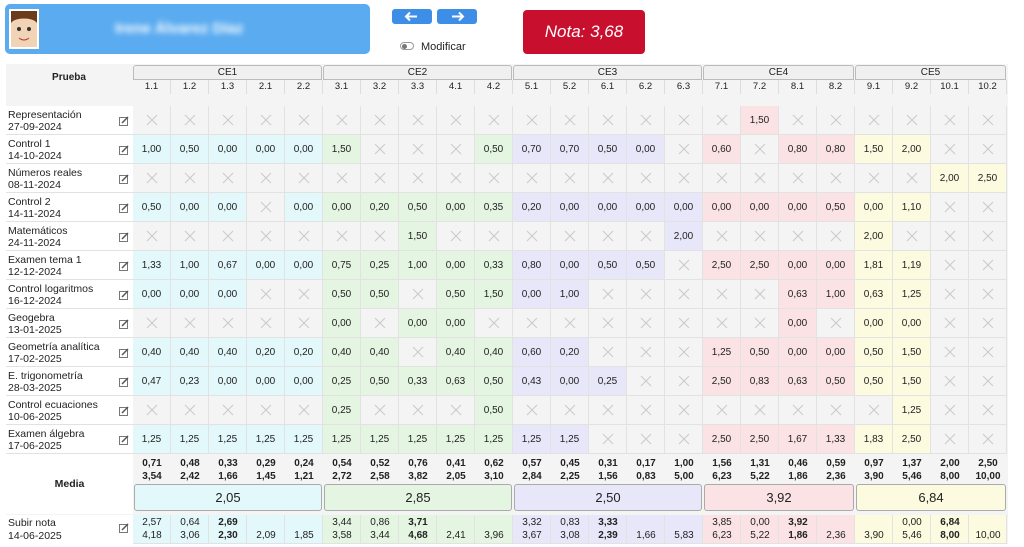 Image resolution: width=1024 pixels, height=547 pixels. What do you see at coordinates (988, 476) in the screenshot?
I see `mean-scaled: 10,00` at bounding box center [988, 476].